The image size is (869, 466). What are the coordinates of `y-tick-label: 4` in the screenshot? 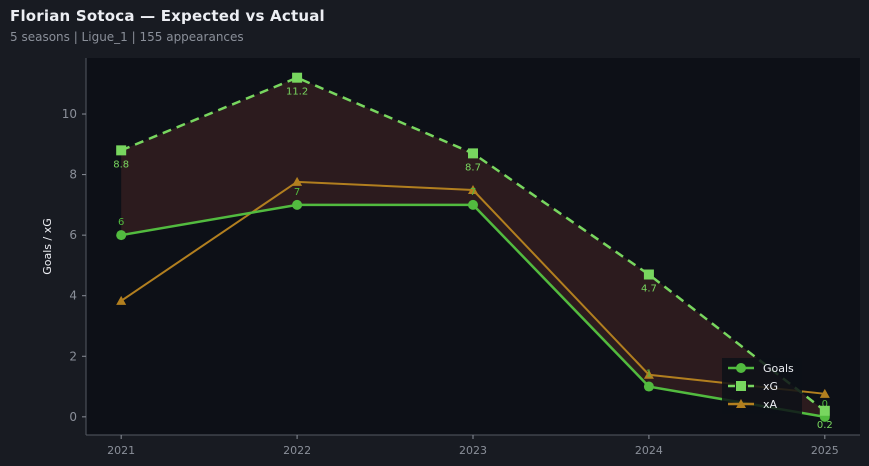 It's located at (73, 296).